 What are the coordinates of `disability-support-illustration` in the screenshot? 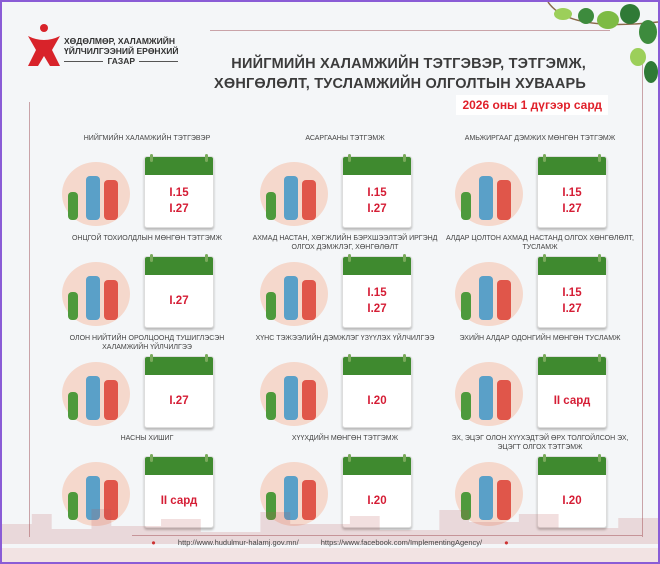 It's located at (294, 294).